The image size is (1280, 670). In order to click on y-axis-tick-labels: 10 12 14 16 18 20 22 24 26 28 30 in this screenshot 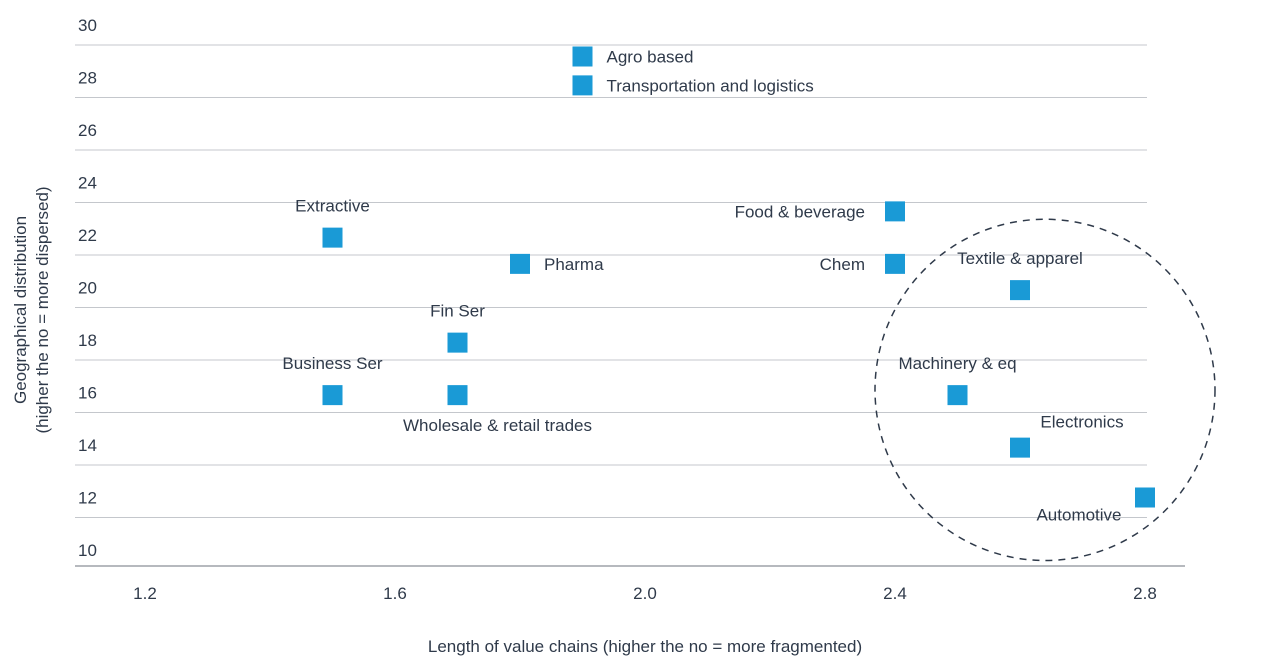, I will do `click(87, 288)`.